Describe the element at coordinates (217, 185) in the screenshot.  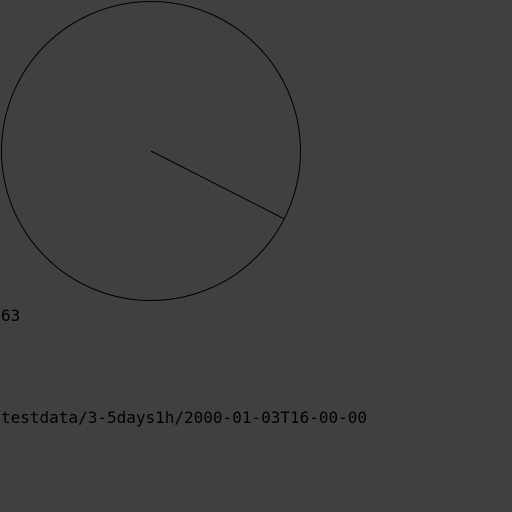
I see `dial-needle` at that location.